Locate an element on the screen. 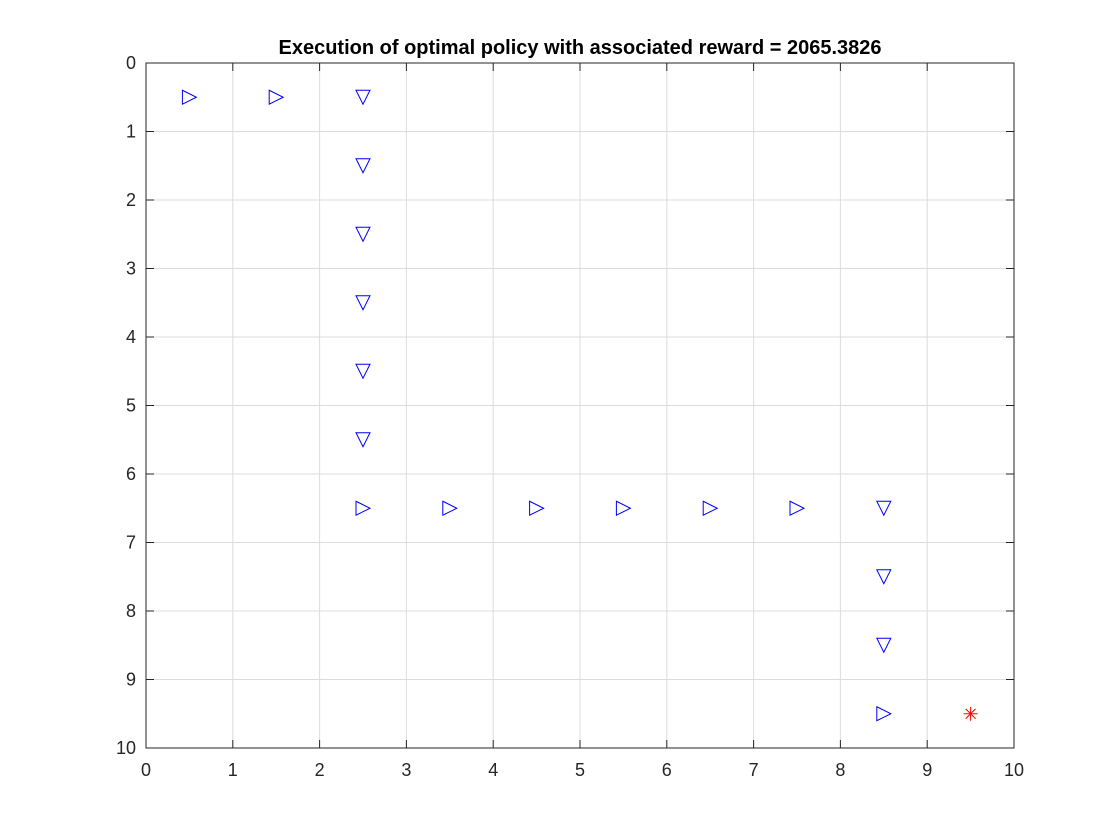 The image size is (1120, 840). y-tick-label: 5 is located at coordinates (131, 406).